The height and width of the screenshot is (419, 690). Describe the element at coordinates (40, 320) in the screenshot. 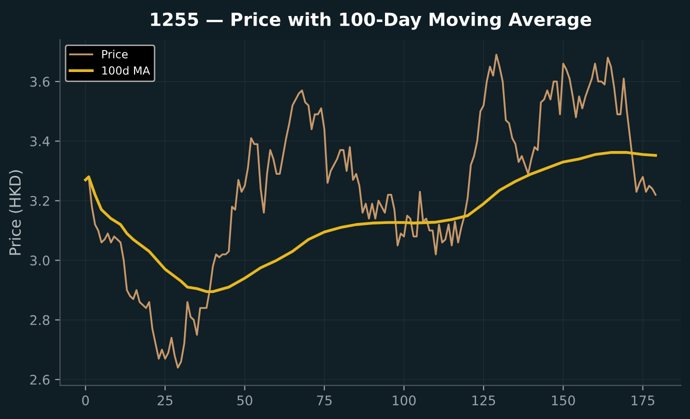

I see `y-tick-label: 2.8` at that location.